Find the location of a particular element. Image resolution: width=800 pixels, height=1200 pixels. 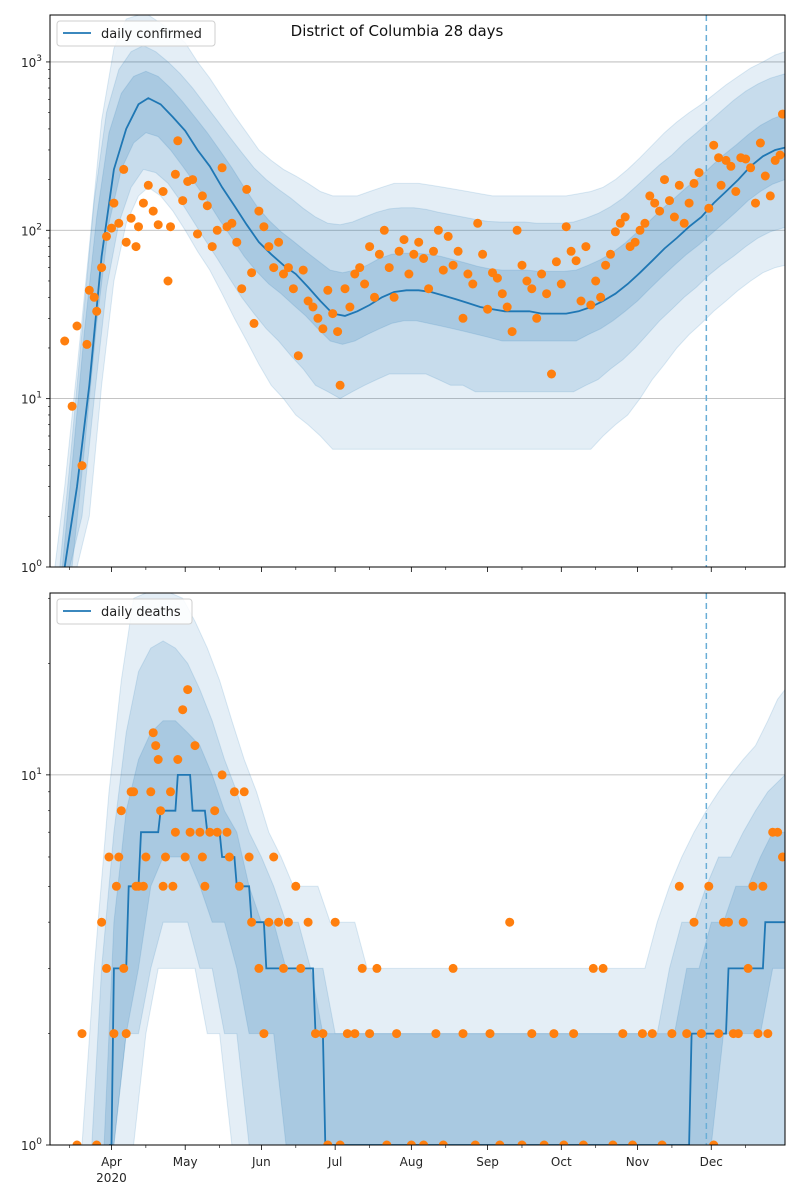

x-tick-label: Jun is located at coordinates (261, 1162).